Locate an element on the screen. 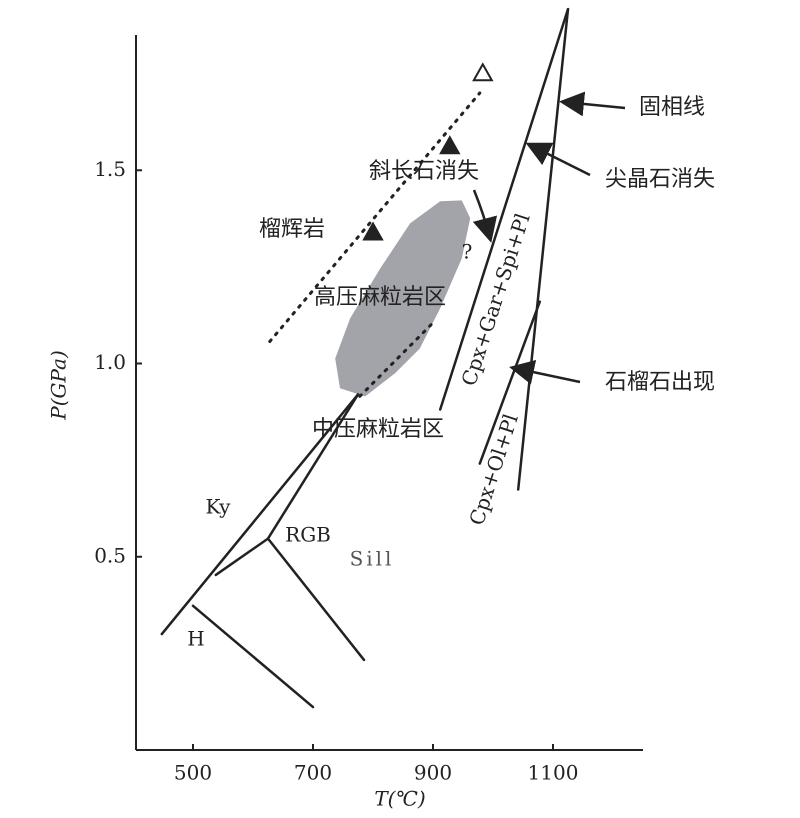  annotation: 中压麻粒岩区 is located at coordinates (378, 429).